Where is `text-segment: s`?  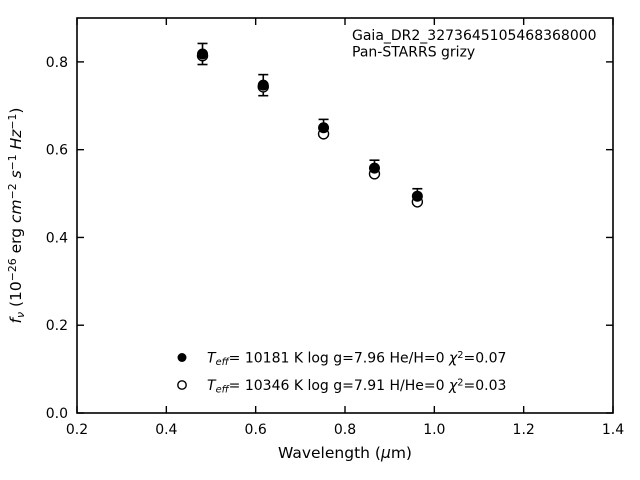 text-segment: s is located at coordinates (16, 174).